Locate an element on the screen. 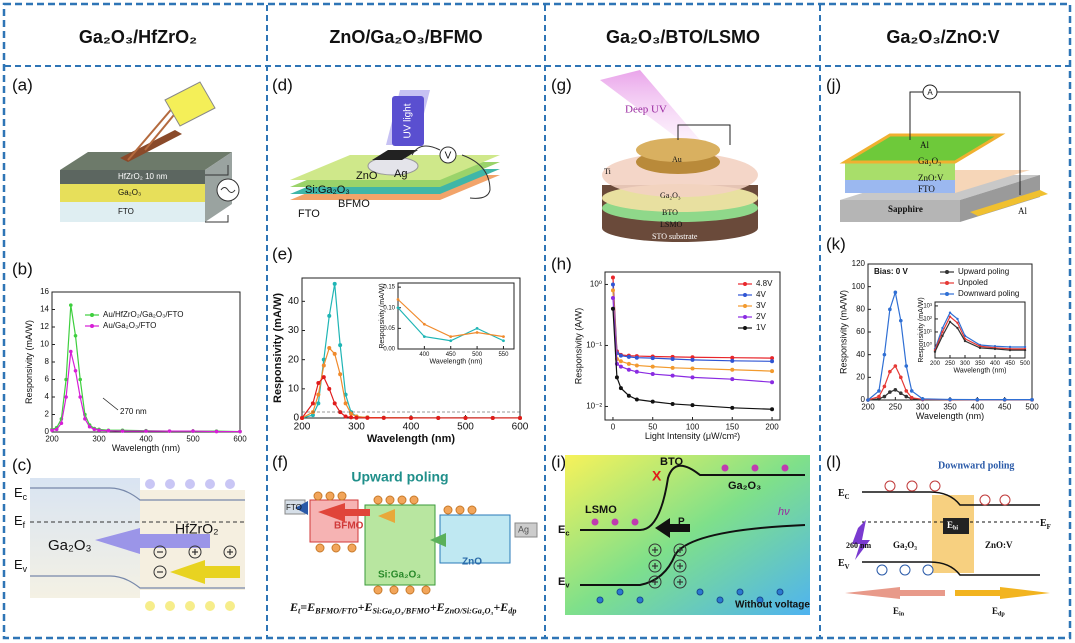 This screenshot has height=643, width=1075. x-tick-label: 200 is located at coordinates (935, 364).